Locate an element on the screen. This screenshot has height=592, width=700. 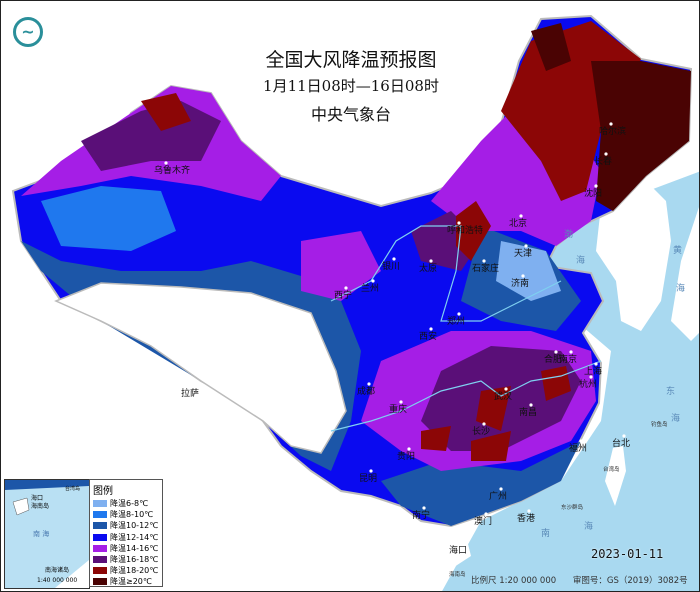
city-label: 上海 is located at coordinates (593, 371).